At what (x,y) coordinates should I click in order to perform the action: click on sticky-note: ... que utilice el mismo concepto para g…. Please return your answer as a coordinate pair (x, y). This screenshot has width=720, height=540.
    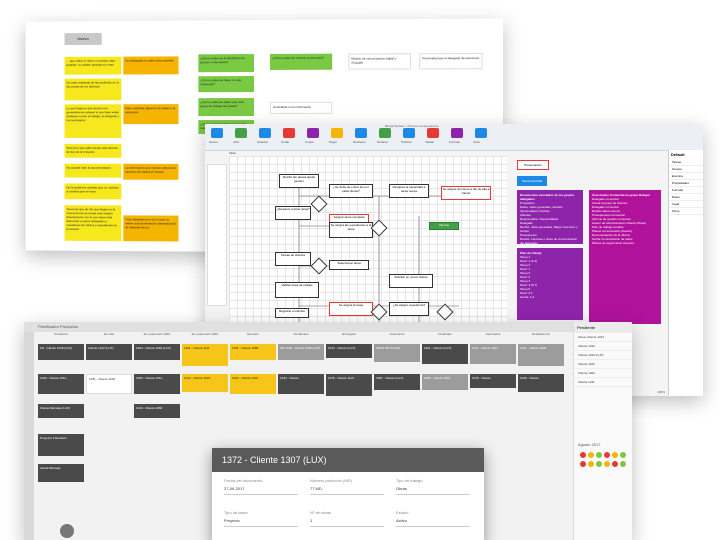
    Looking at the image, I should click on (93, 66).